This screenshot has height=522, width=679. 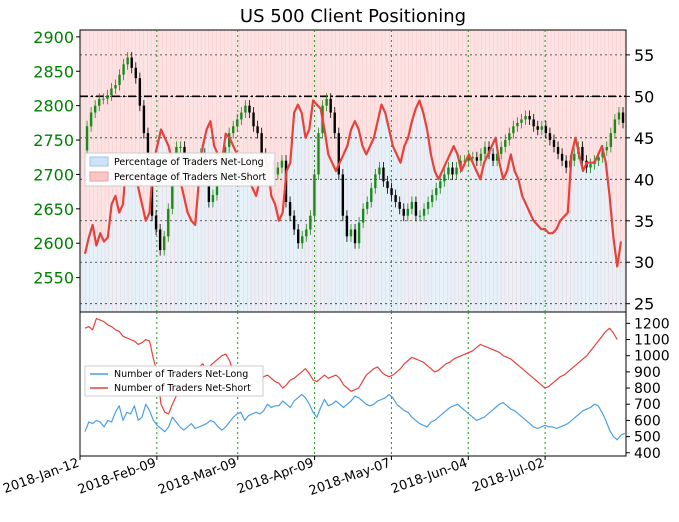 I want to click on y2-tick-label: 400, so click(x=647, y=454).